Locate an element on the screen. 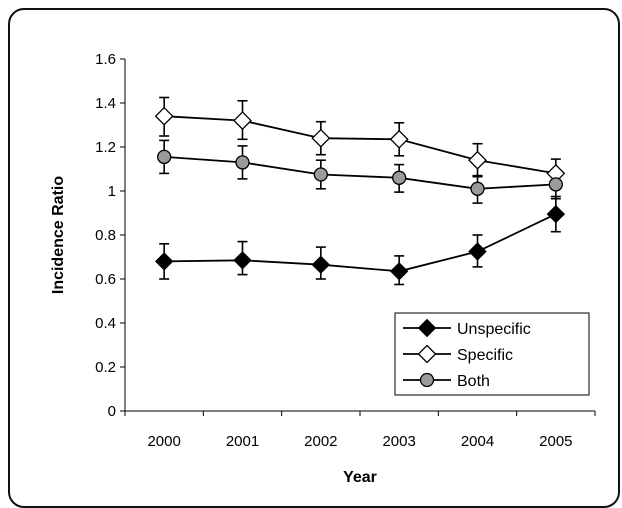  y-tick-label: 0.8 is located at coordinates (105, 235).